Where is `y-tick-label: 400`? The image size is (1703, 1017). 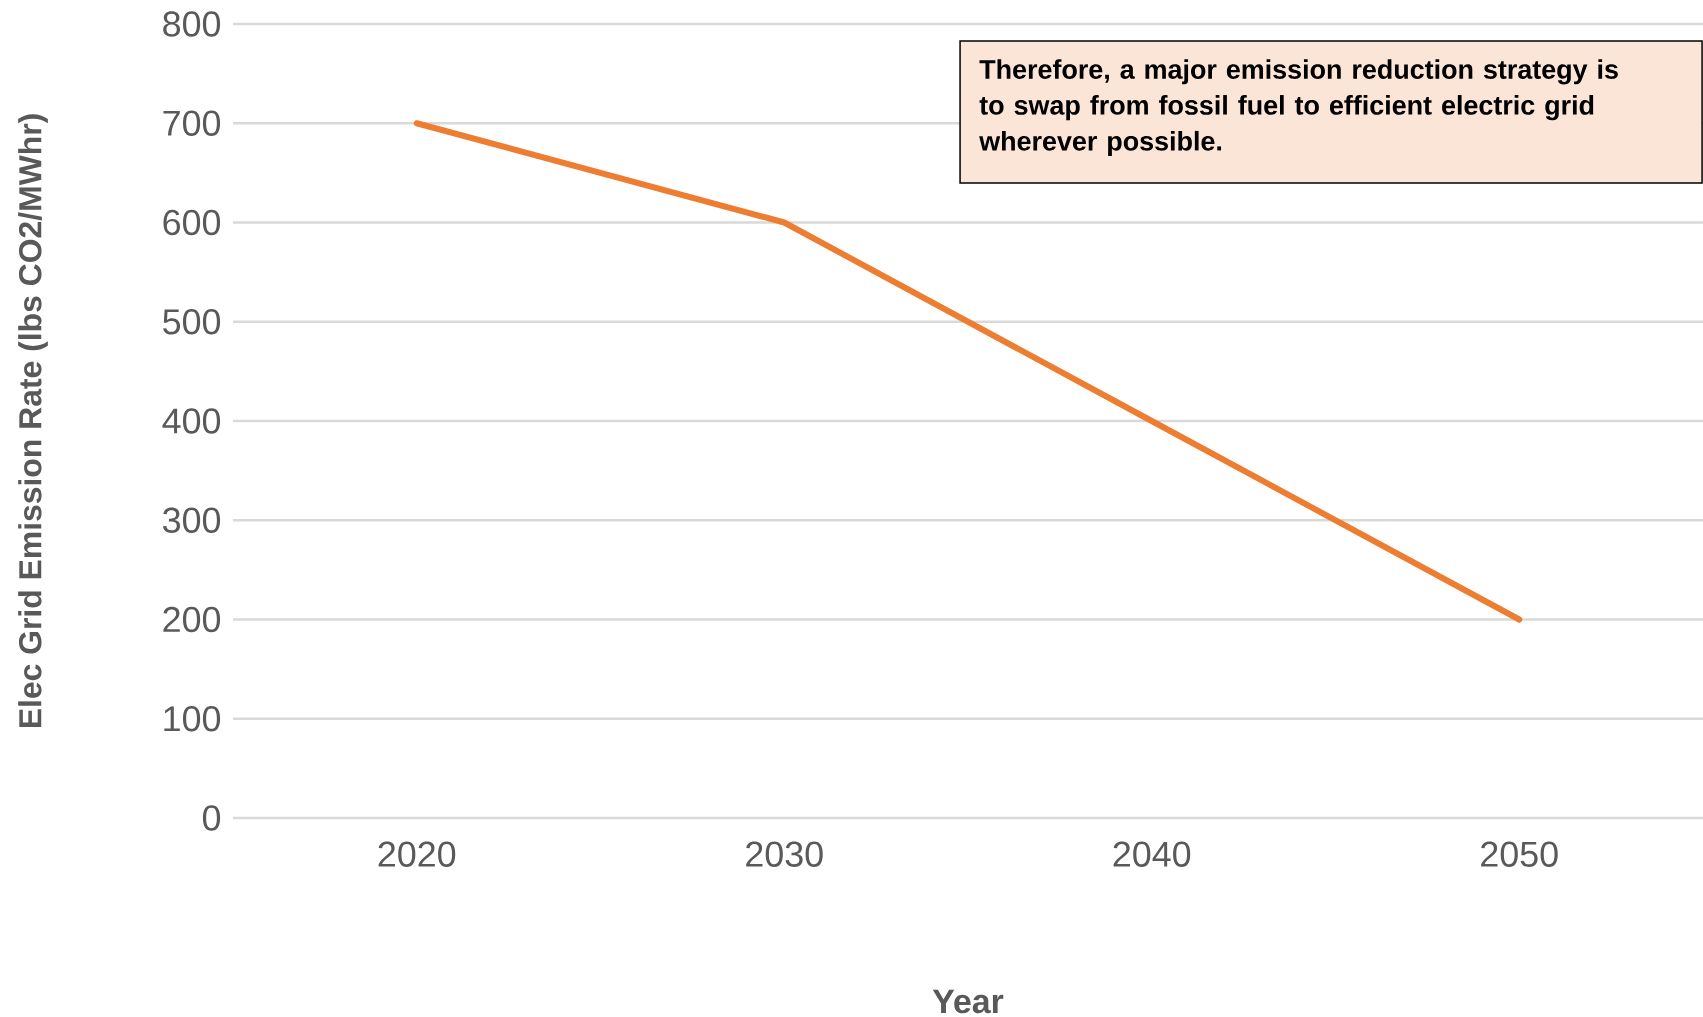
y-tick-label: 400 is located at coordinates (191, 421).